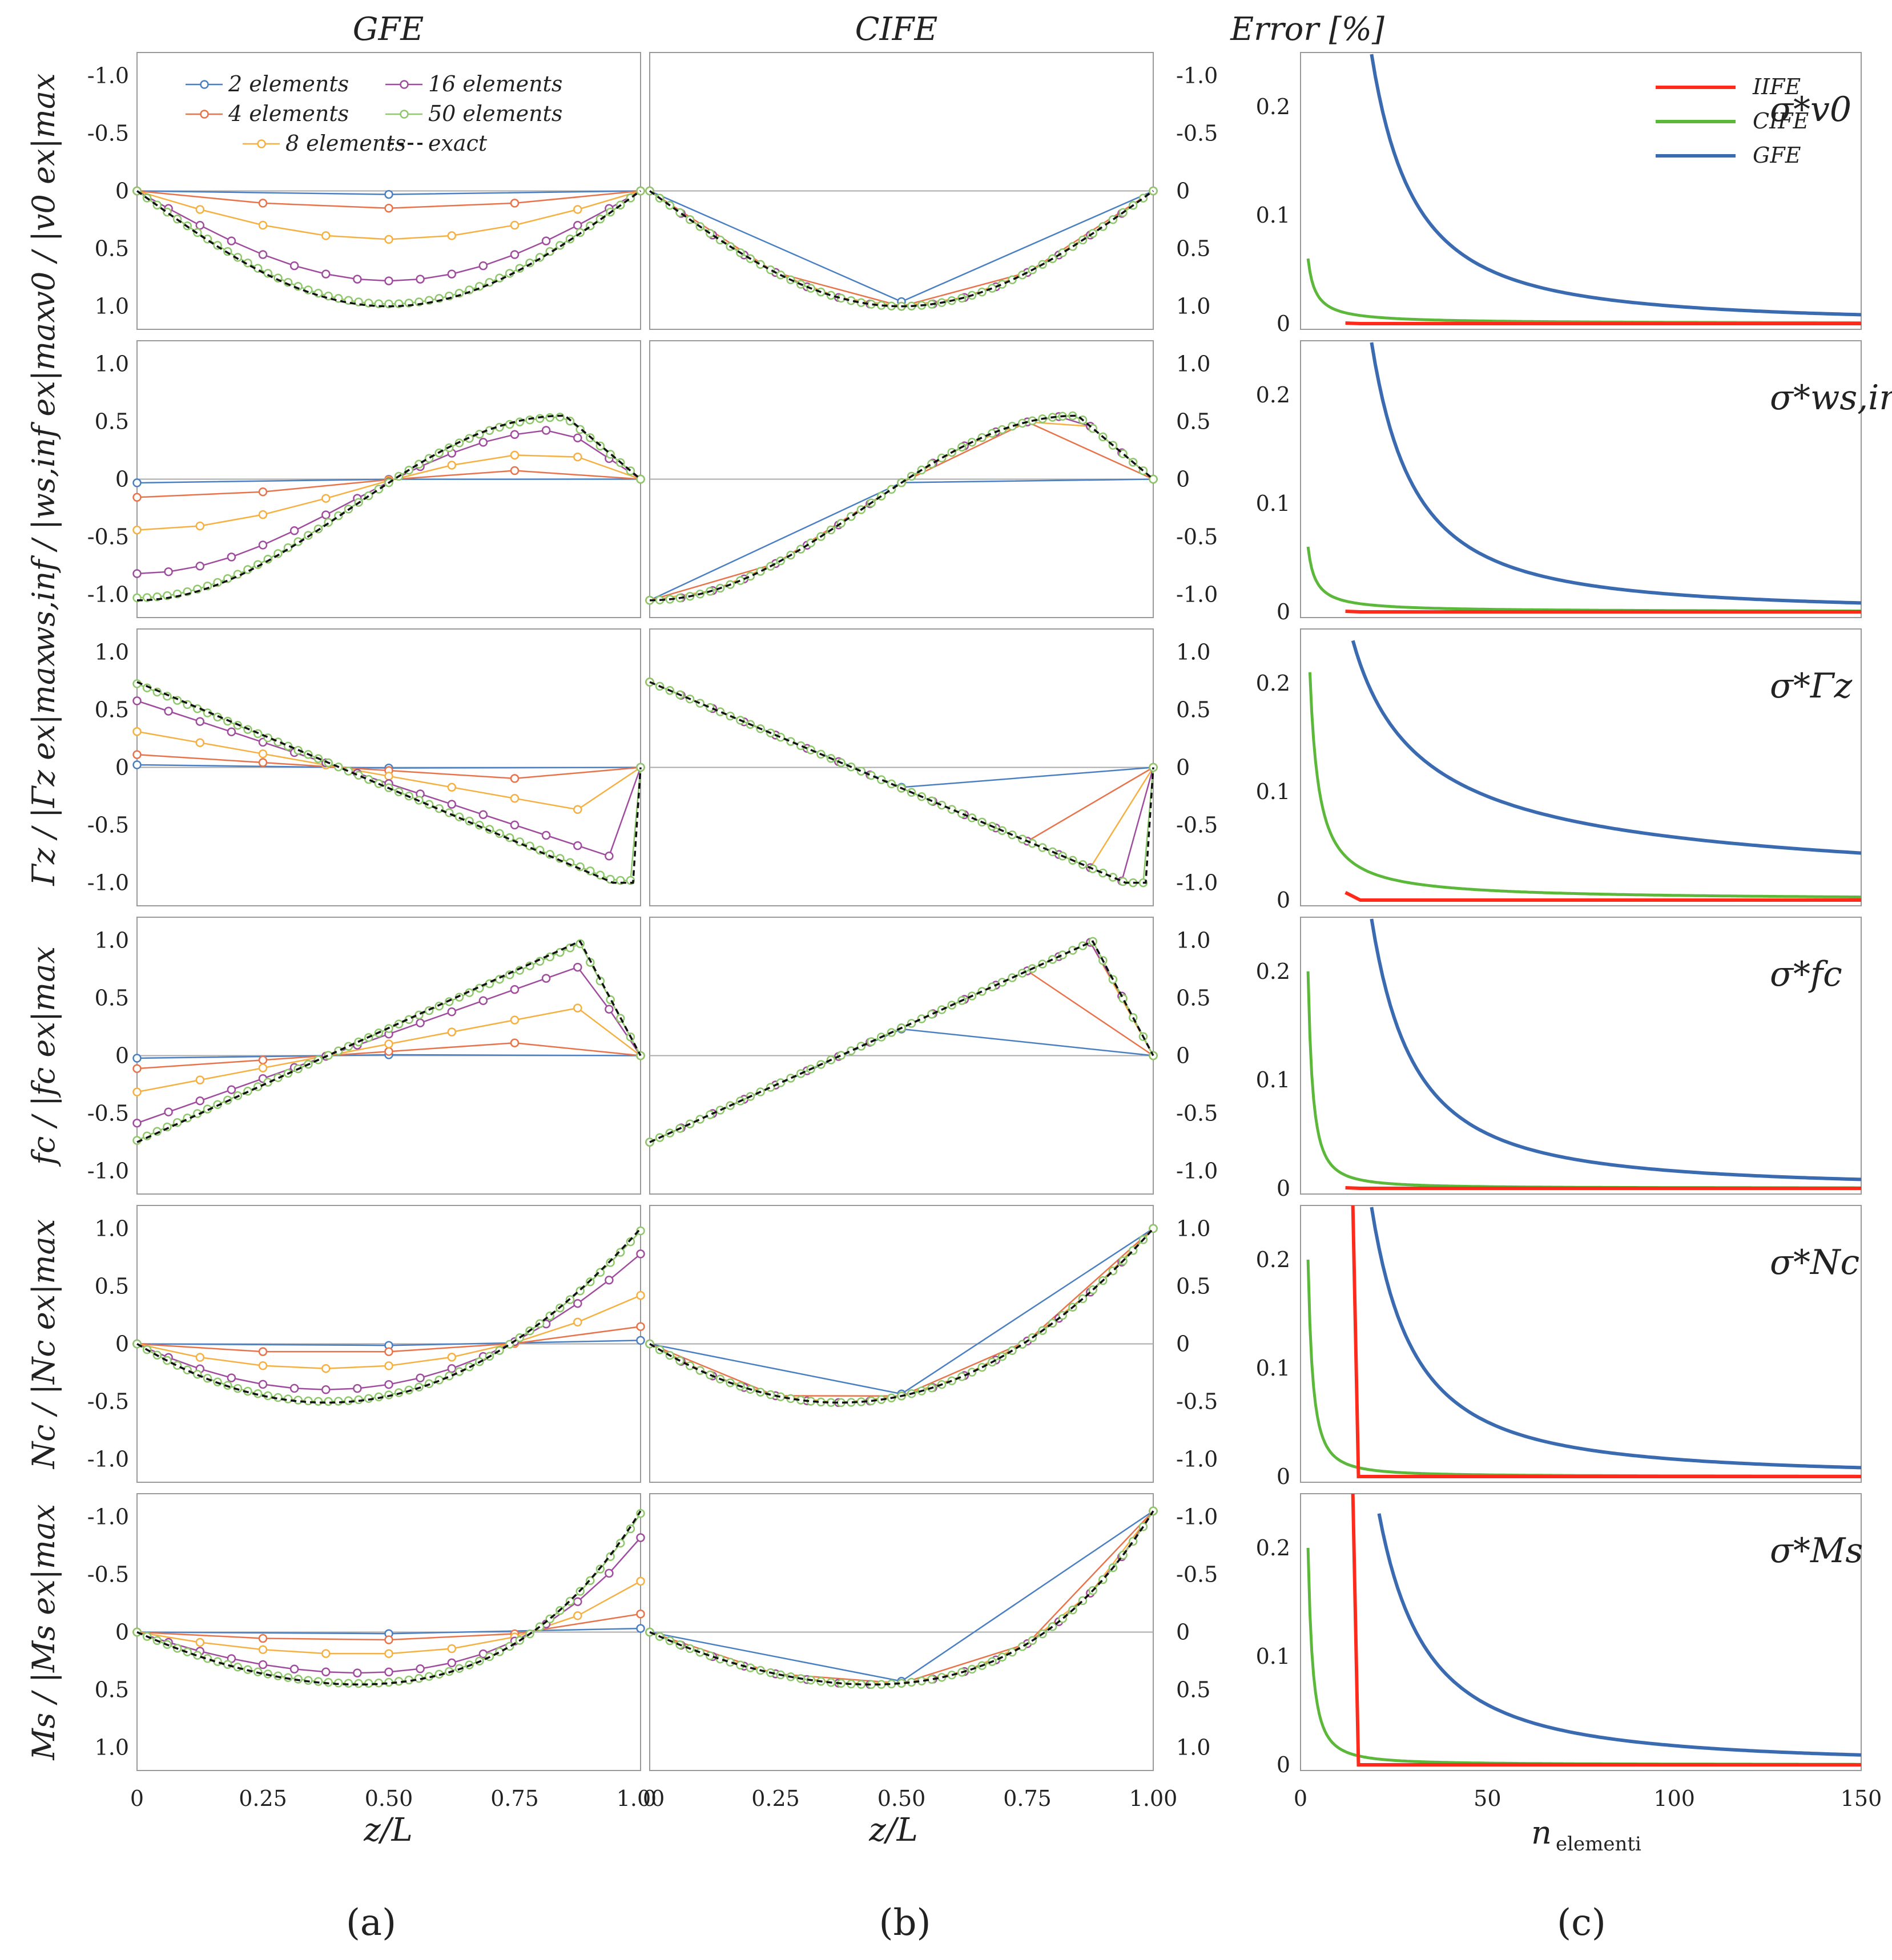 The width and height of the screenshot is (1892, 1960). What do you see at coordinates (650, 1798) in the screenshot?
I see `x-tick-label: 0` at bounding box center [650, 1798].